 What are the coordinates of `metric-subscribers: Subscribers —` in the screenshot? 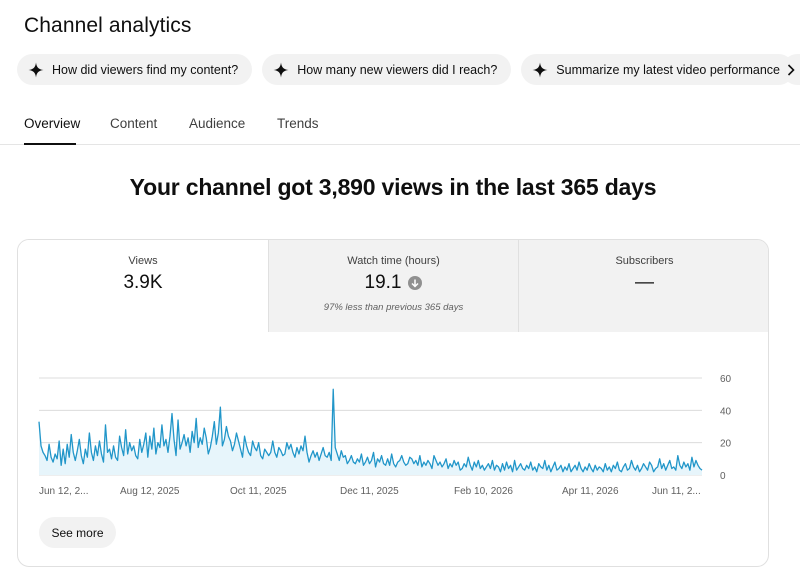 It's located at (643, 286).